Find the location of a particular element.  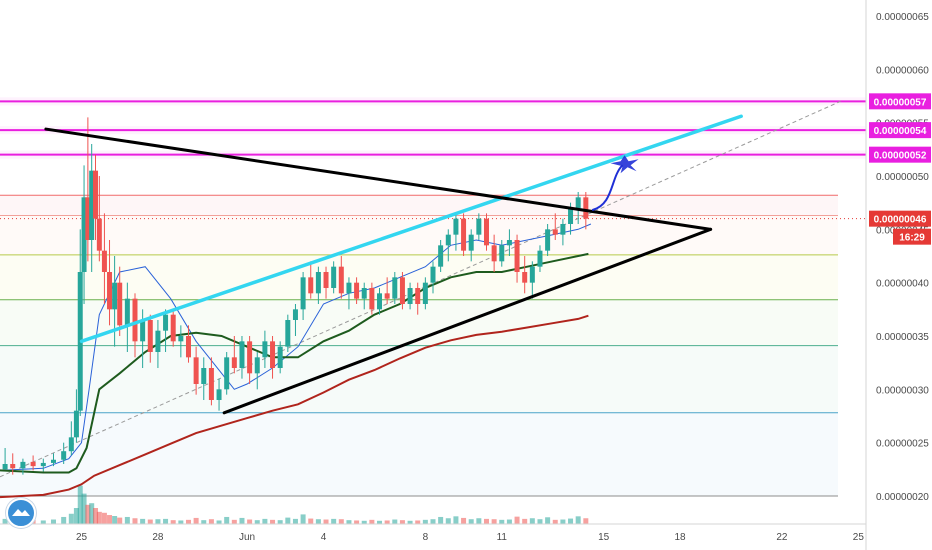

tradingview-logo-icon is located at coordinates (21, 513).